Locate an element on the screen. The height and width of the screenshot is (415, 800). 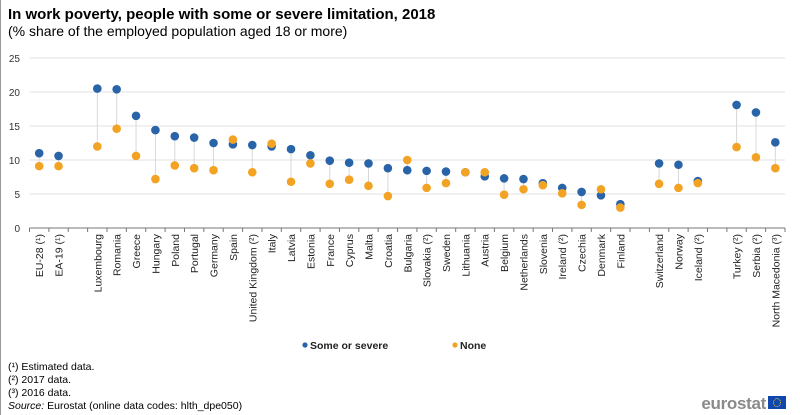
x-tick-label: Luxembourg is located at coordinates (98, 263).